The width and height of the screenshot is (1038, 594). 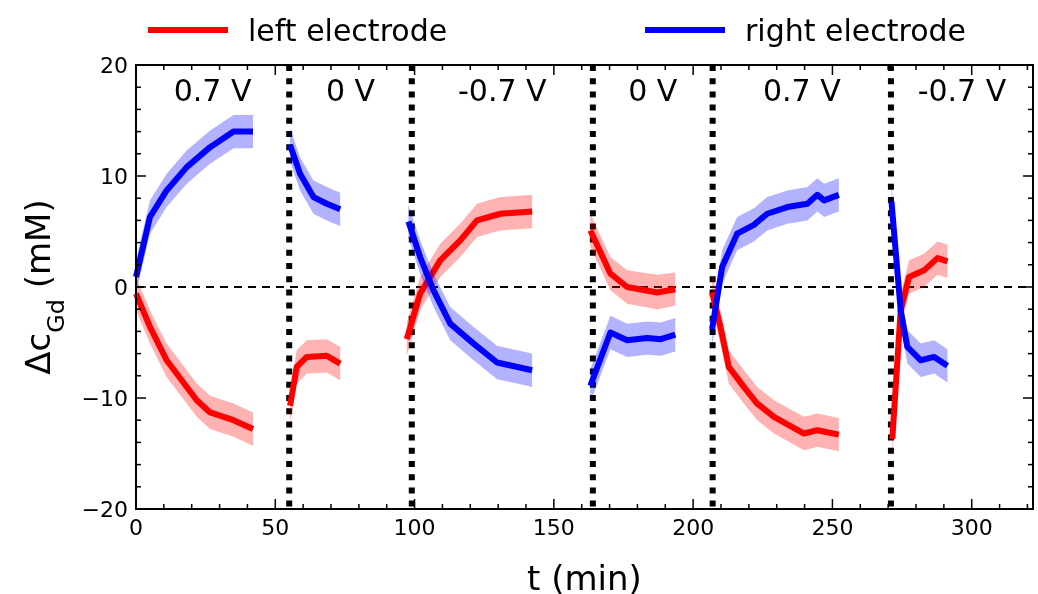 What do you see at coordinates (414, 527) in the screenshot?
I see `x-tick-label: 100` at bounding box center [414, 527].